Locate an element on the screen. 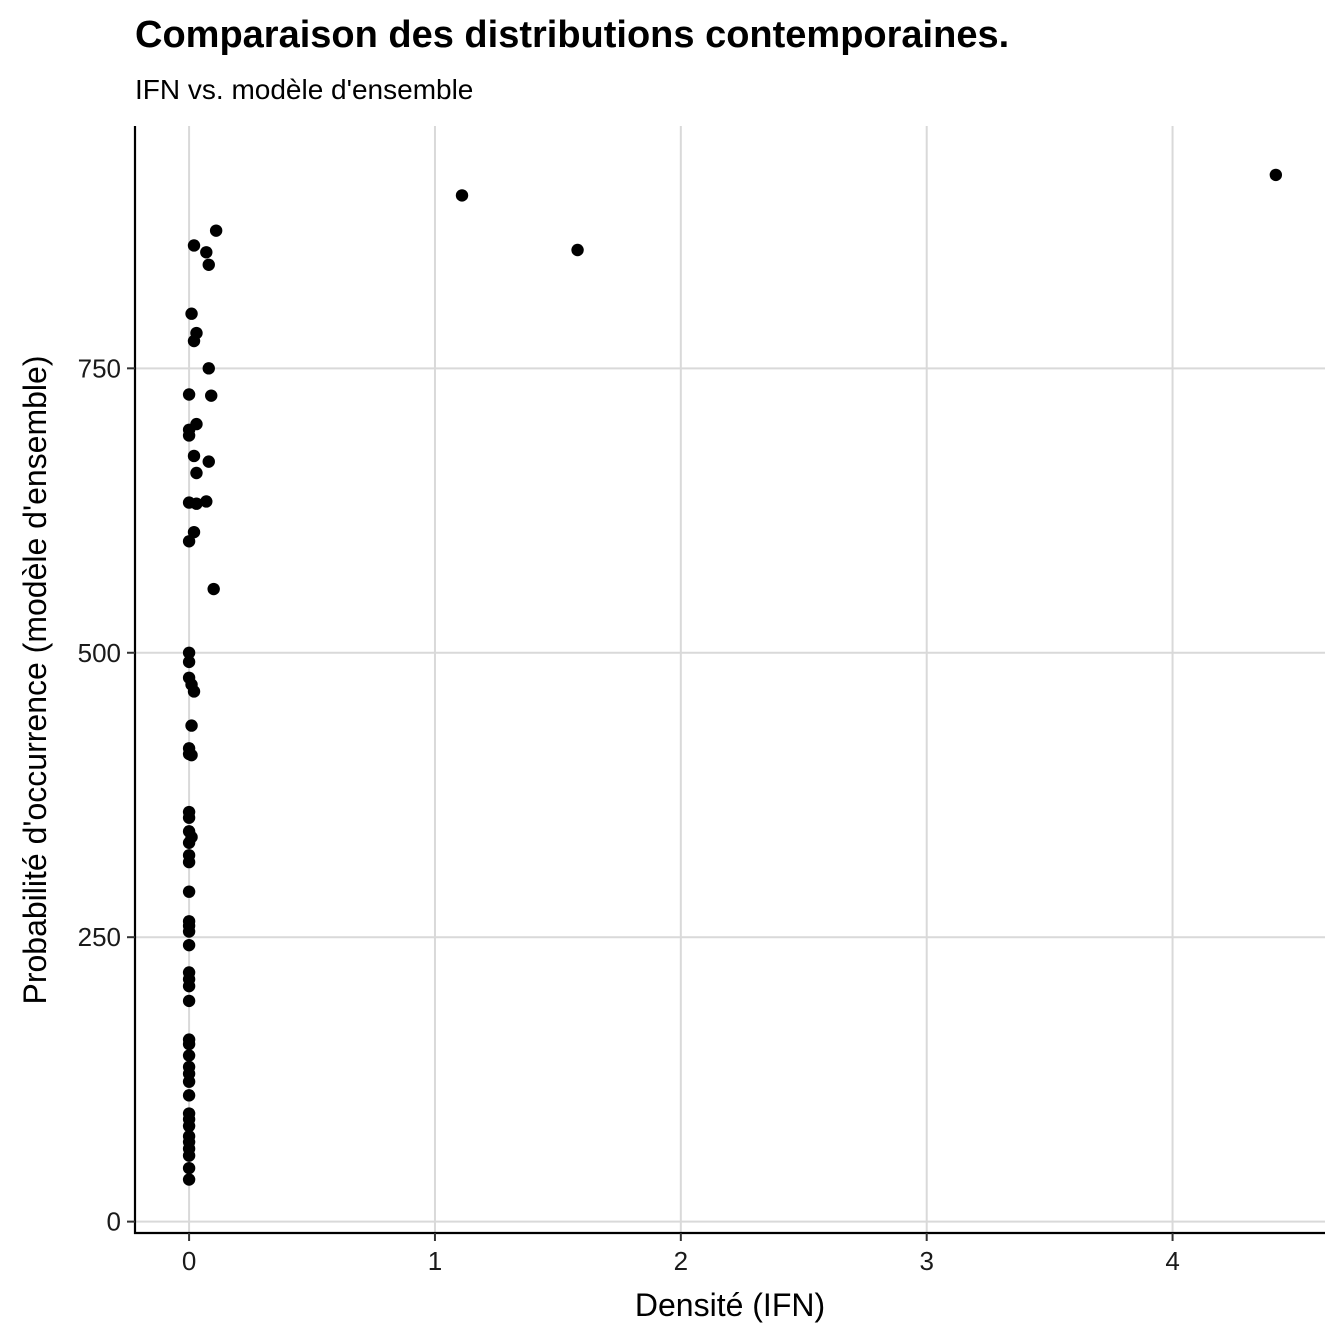  x-tick-label: 2 is located at coordinates (681, 1261).